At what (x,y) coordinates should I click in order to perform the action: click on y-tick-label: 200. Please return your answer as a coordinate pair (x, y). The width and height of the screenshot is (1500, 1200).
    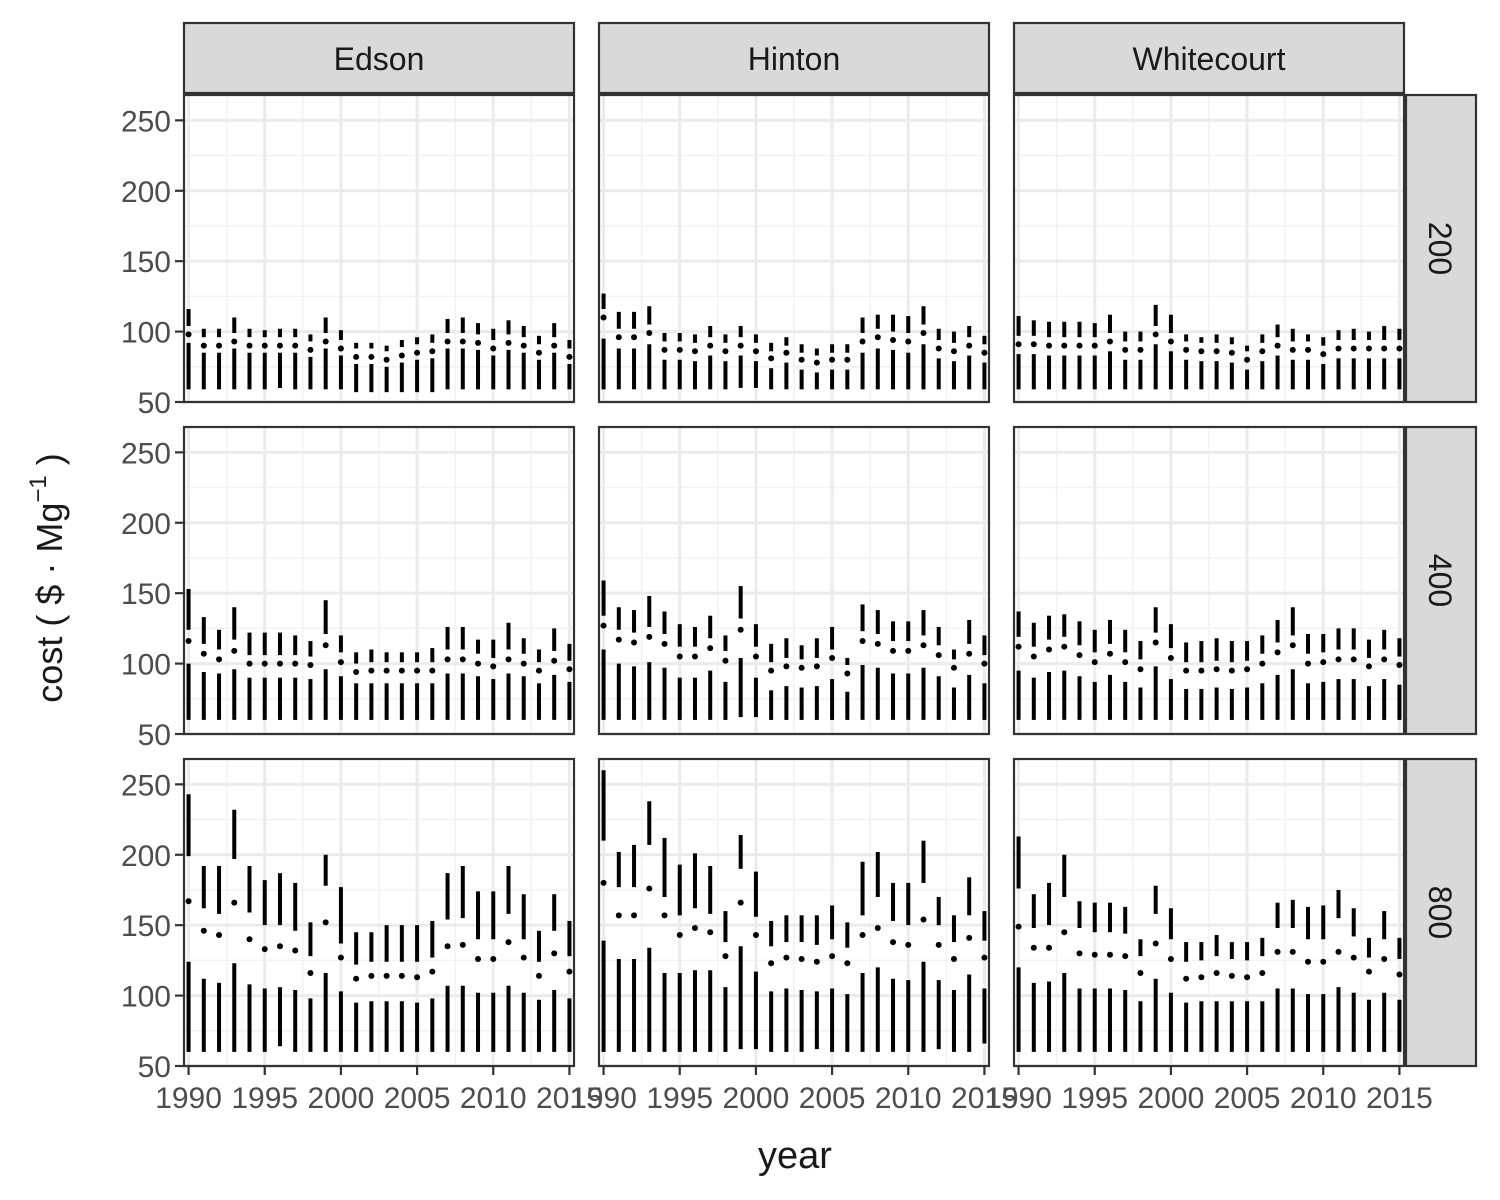
    Looking at the image, I should click on (146, 856).